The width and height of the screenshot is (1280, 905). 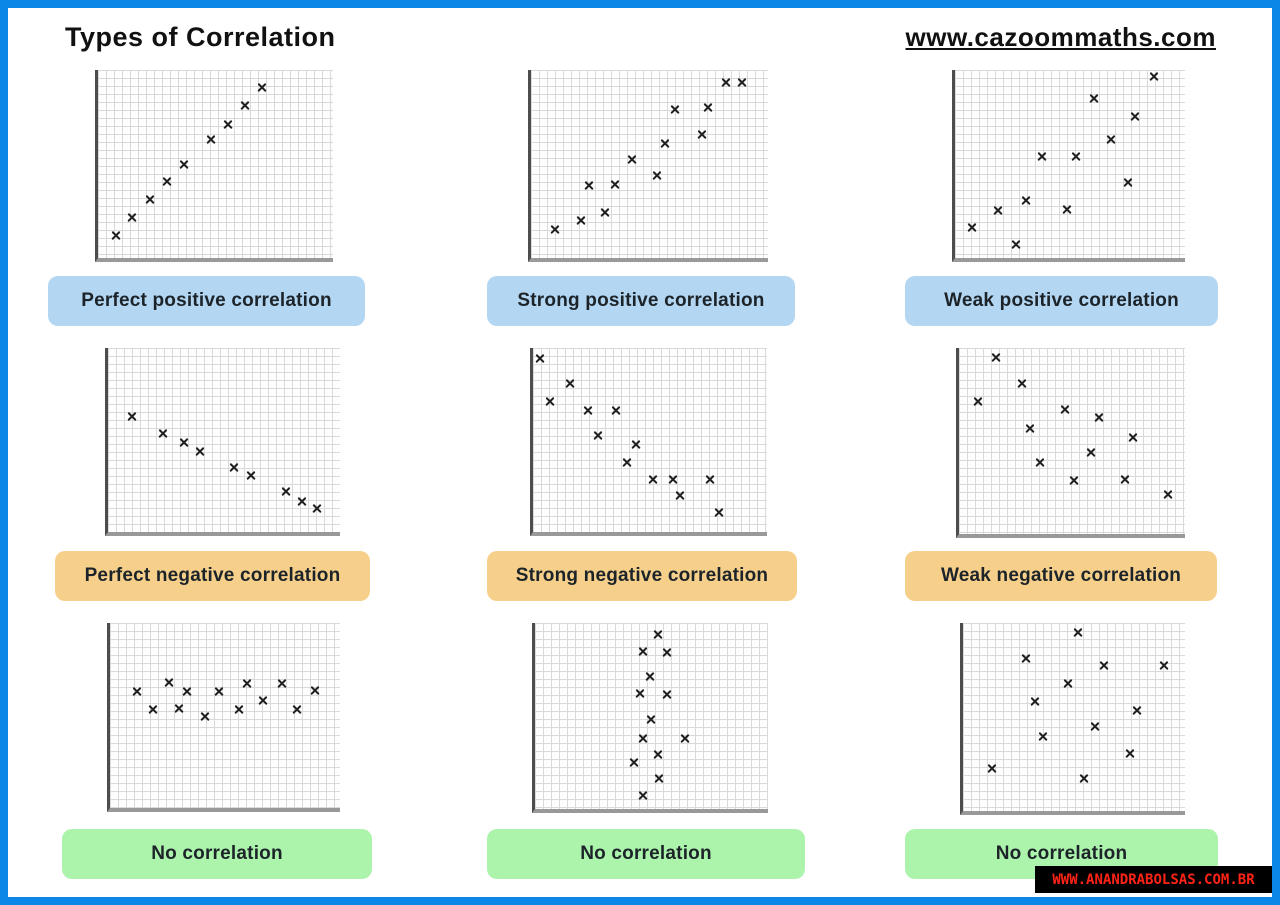 I want to click on label-strong-negative: Strong negative correlation, so click(x=642, y=576).